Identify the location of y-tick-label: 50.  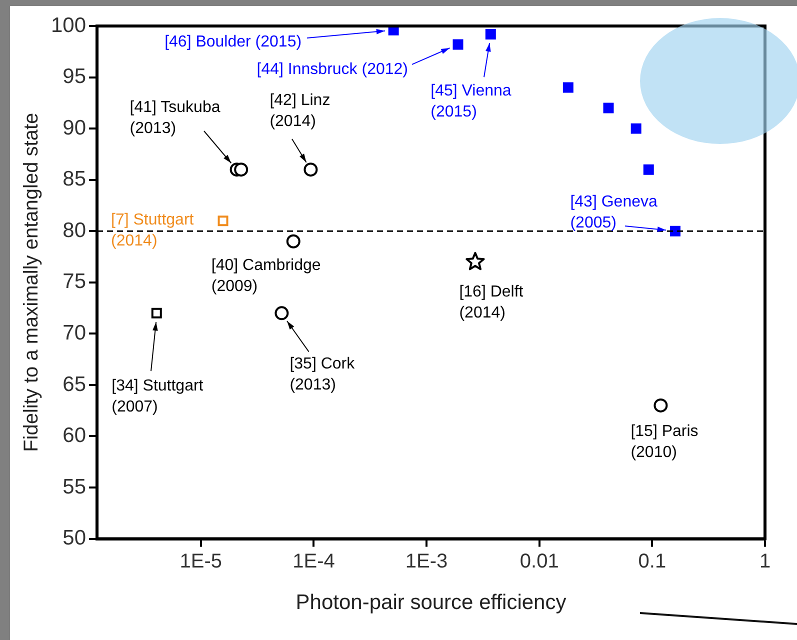
(74, 538).